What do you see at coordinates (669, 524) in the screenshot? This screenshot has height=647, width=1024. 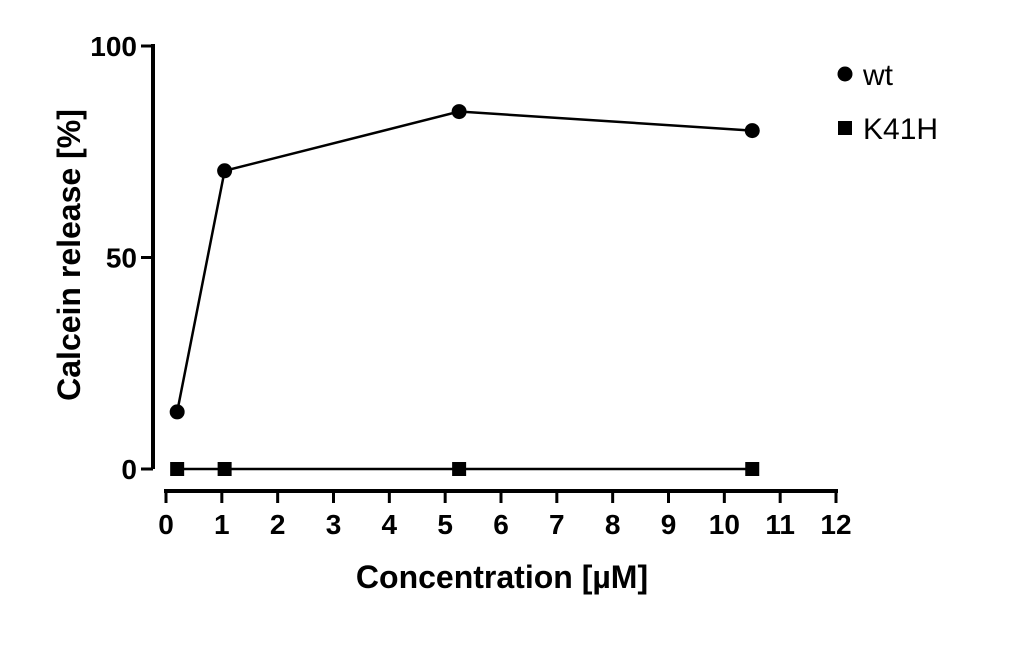 I see `x-tick-label: 9` at bounding box center [669, 524].